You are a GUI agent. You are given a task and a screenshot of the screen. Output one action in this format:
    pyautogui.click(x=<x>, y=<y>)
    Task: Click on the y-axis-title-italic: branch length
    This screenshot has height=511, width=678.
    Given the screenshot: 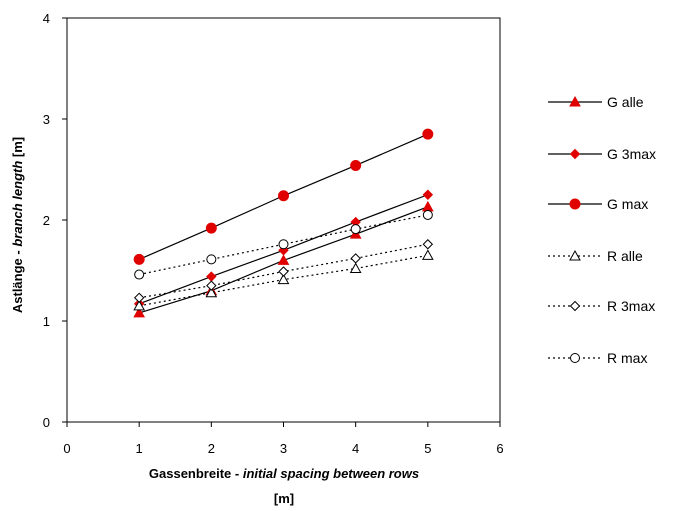 What is the action you would take?
    pyautogui.click(x=17, y=204)
    